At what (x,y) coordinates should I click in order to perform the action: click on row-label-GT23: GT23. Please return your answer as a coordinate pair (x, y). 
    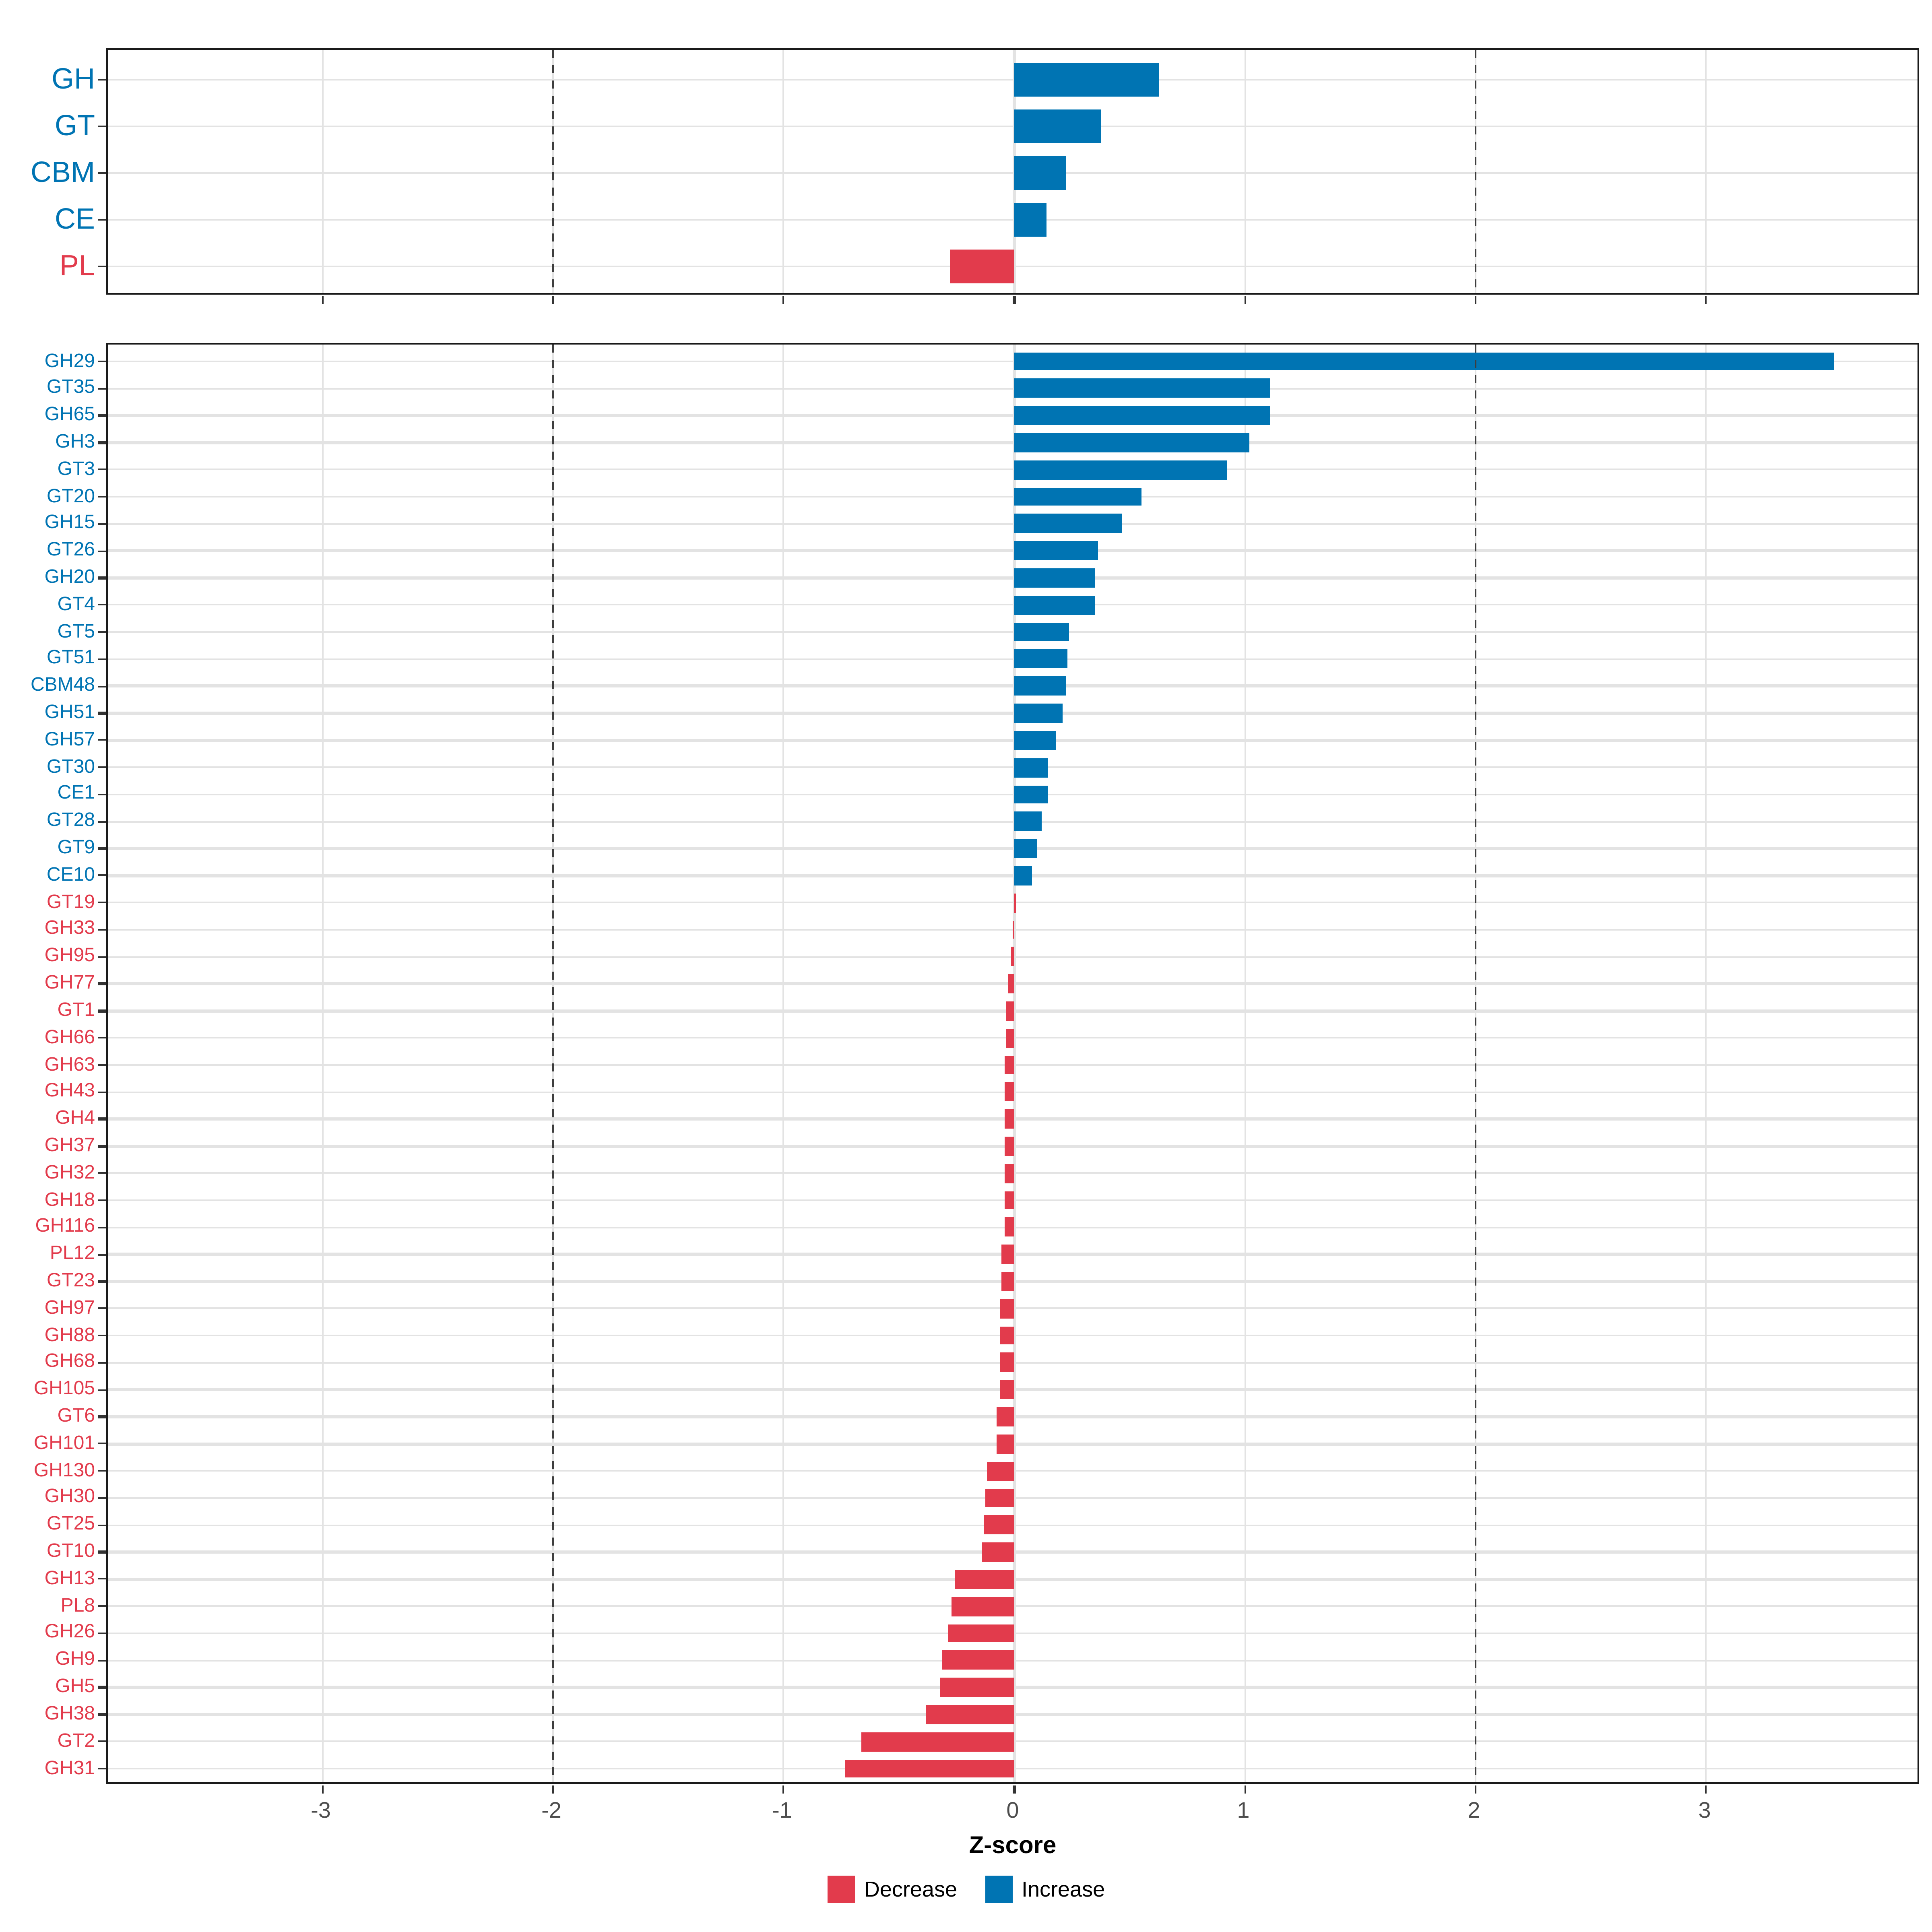
    Looking at the image, I should click on (70, 1279).